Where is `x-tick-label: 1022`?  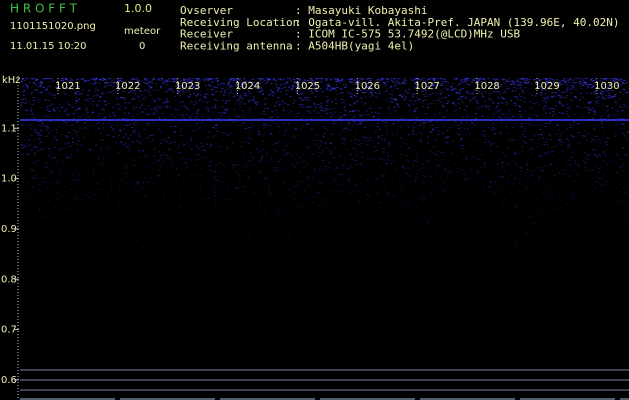 x-tick-label: 1022 is located at coordinates (127, 86).